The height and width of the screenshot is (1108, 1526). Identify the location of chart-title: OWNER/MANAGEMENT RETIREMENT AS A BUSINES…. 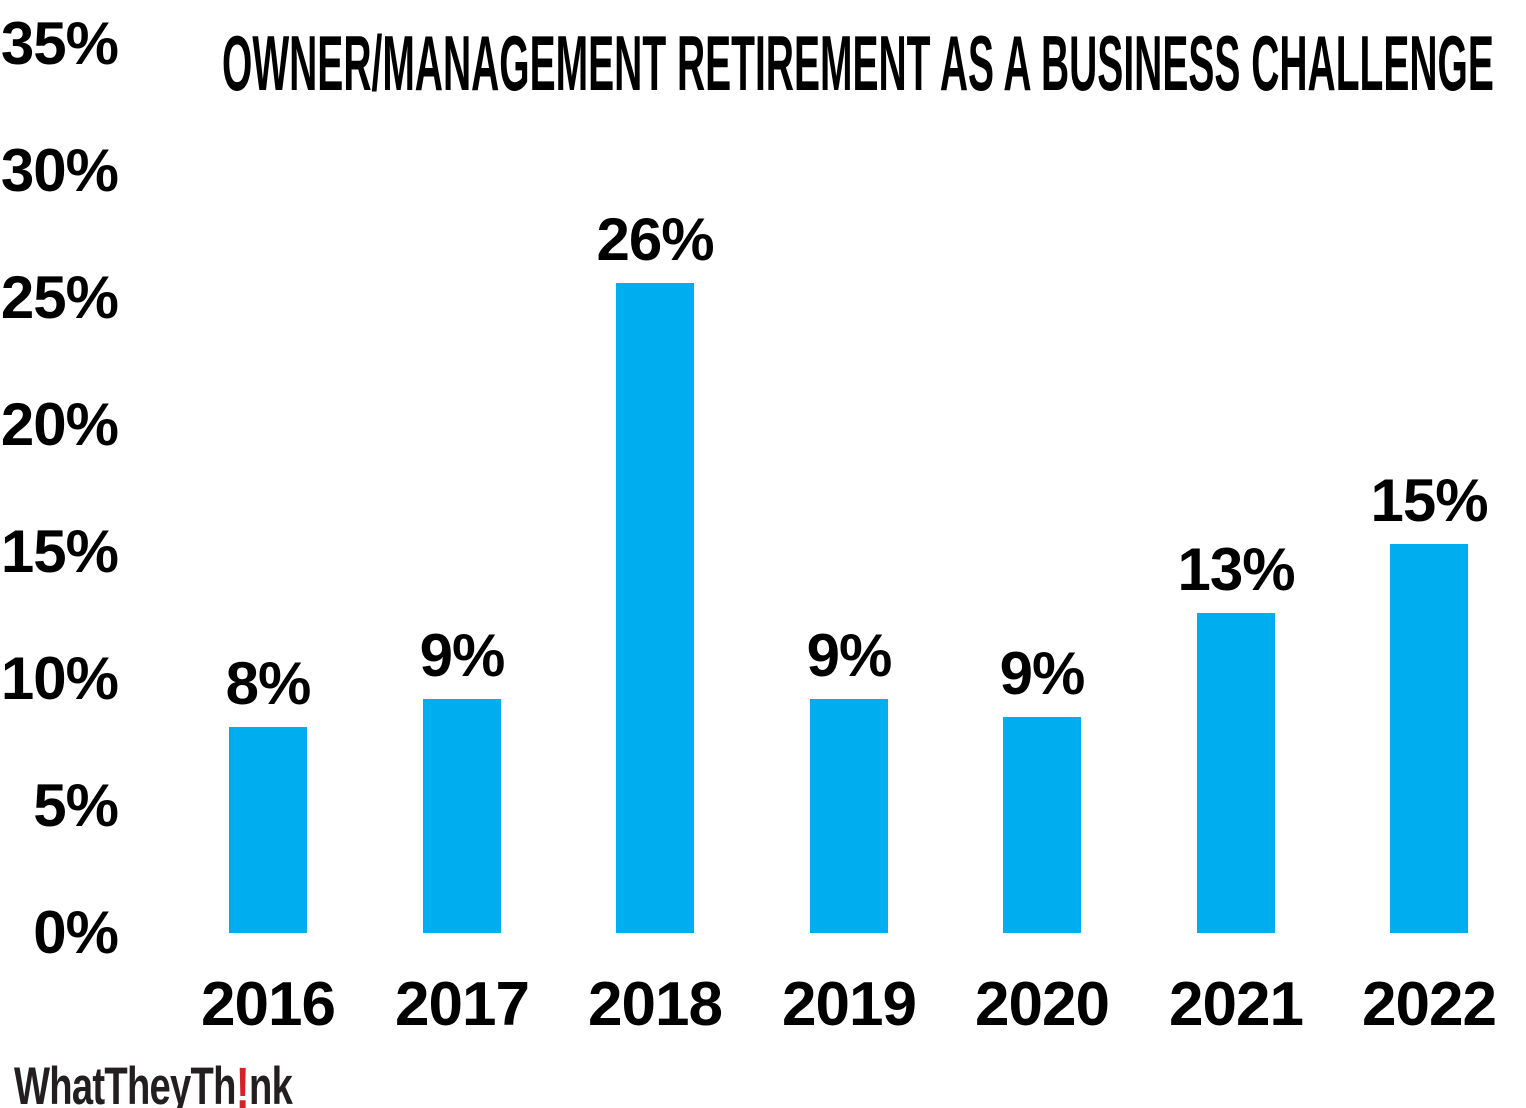
(858, 63).